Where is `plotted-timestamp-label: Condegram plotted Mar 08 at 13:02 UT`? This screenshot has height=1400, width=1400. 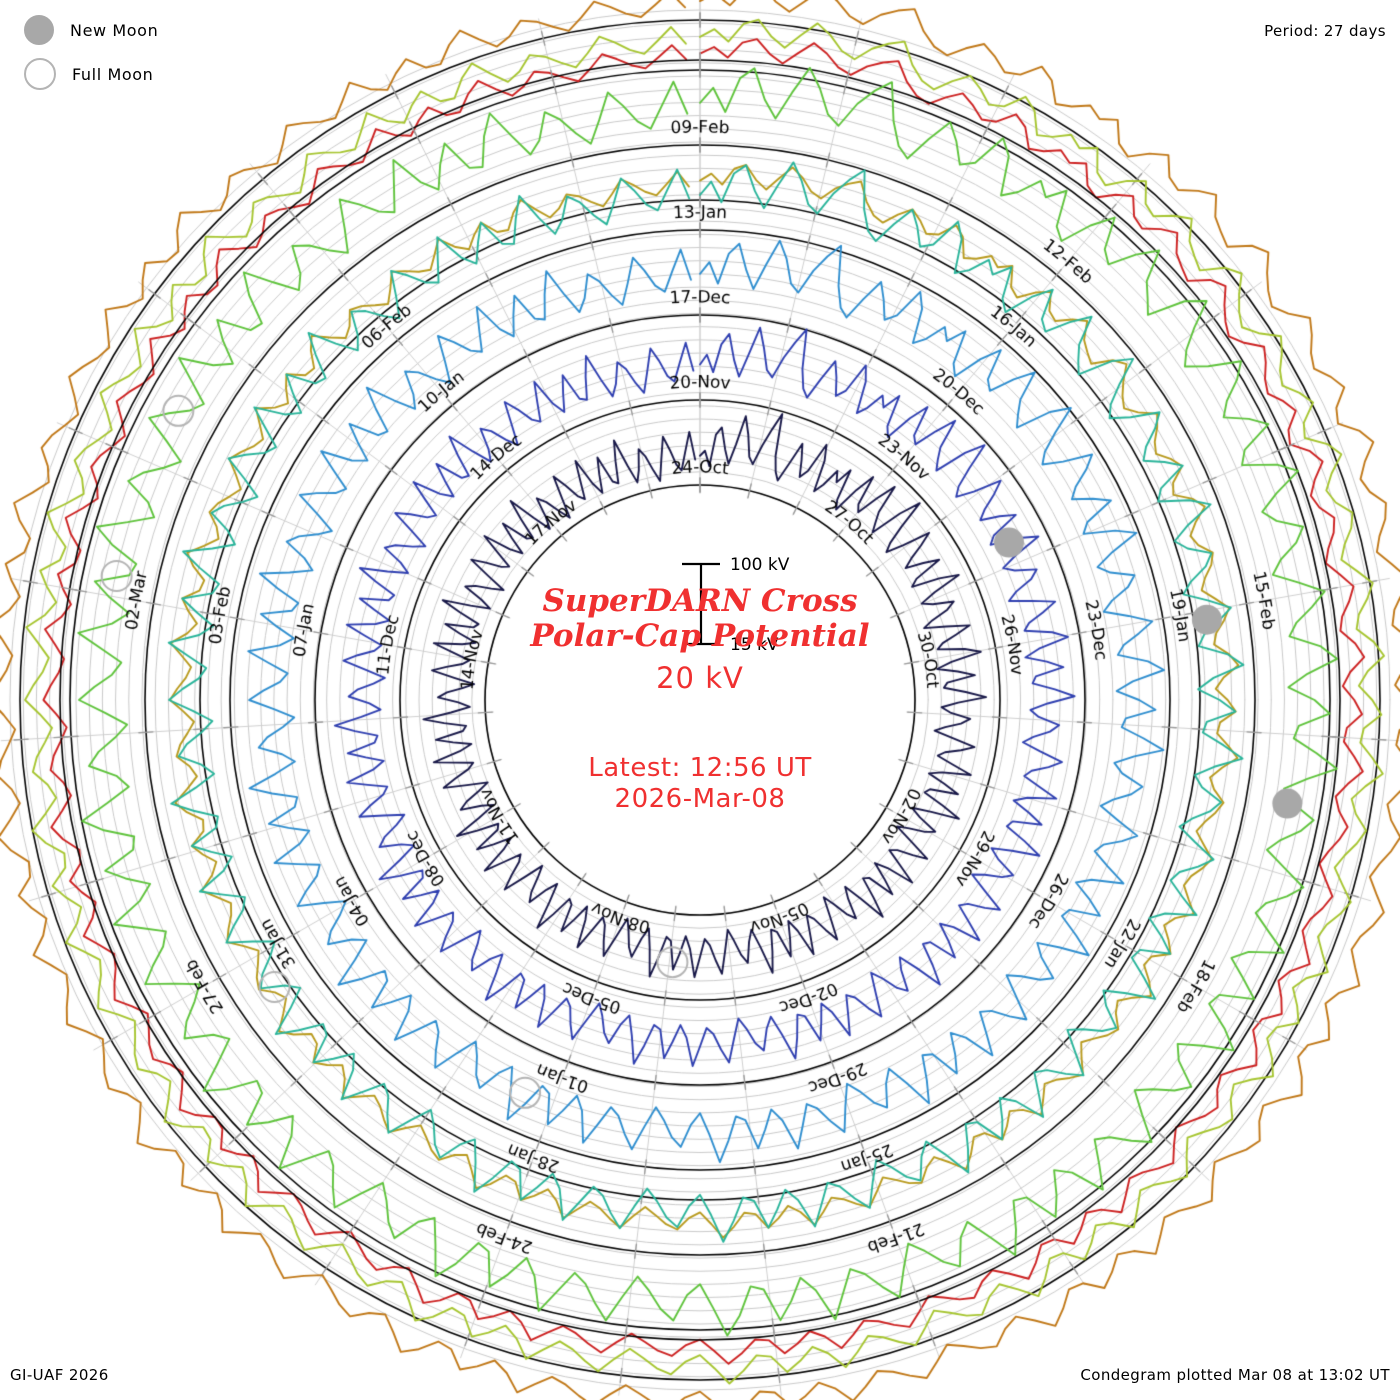 plotted-timestamp-label: Condegram plotted Mar 08 at 13:02 UT is located at coordinates (1235, 1375).